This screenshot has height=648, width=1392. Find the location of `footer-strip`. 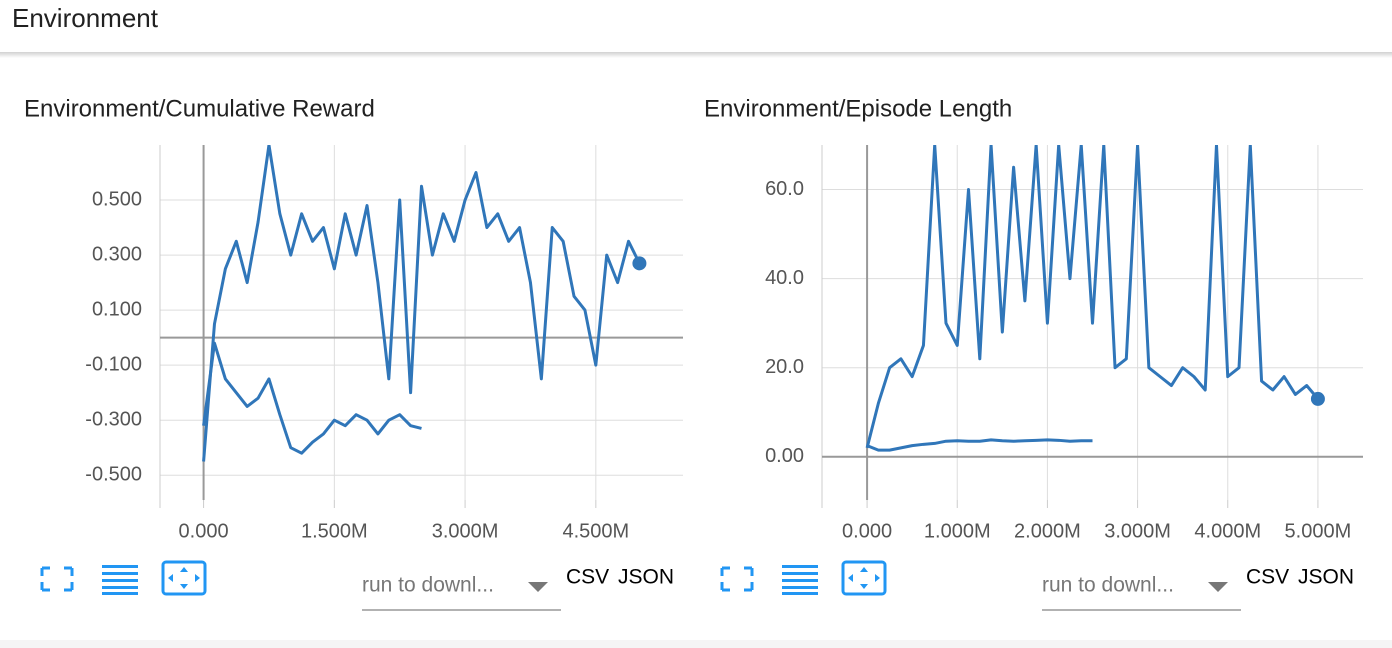

footer-strip is located at coordinates (696, 644).